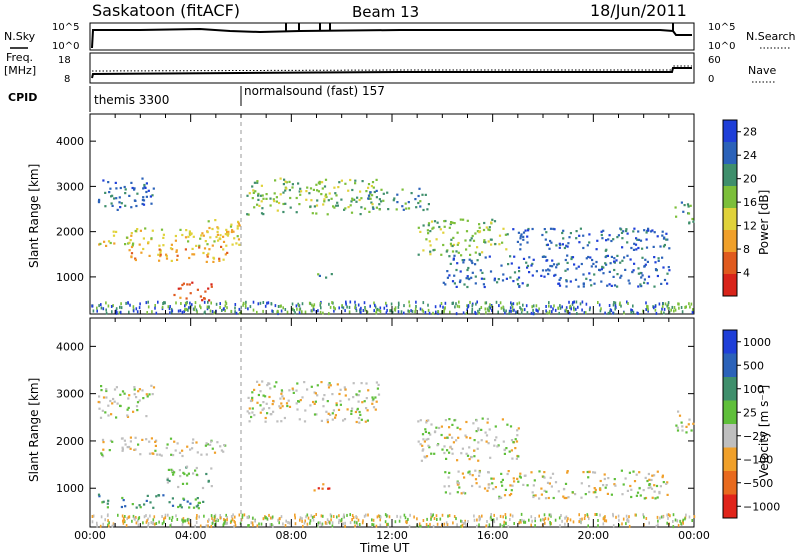 This screenshot has height=554, width=800. Describe the element at coordinates (711, 79) in the screenshot. I see `nave-tick-bottom: 0` at that location.